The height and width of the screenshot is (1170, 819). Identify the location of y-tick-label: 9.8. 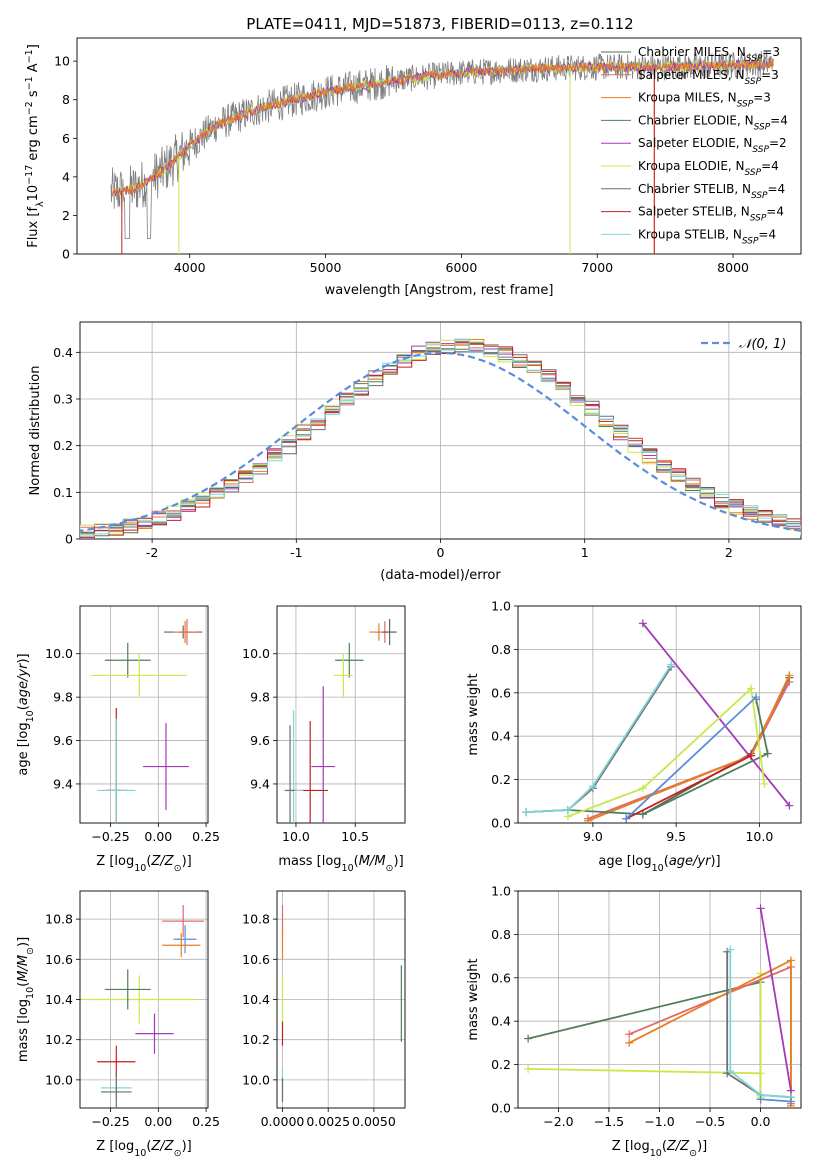
(63, 697).